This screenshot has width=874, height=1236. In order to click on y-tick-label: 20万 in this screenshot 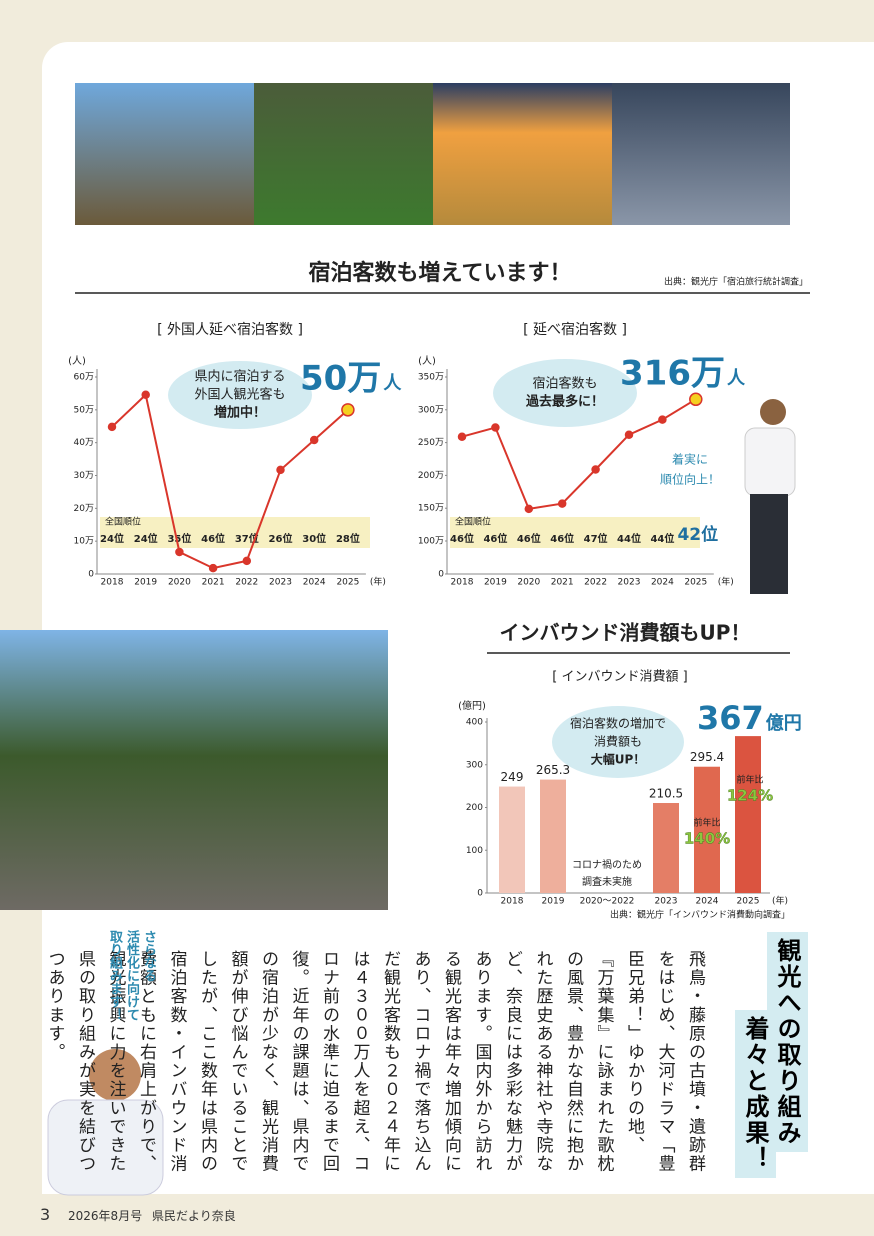, I will do `click(84, 509)`.